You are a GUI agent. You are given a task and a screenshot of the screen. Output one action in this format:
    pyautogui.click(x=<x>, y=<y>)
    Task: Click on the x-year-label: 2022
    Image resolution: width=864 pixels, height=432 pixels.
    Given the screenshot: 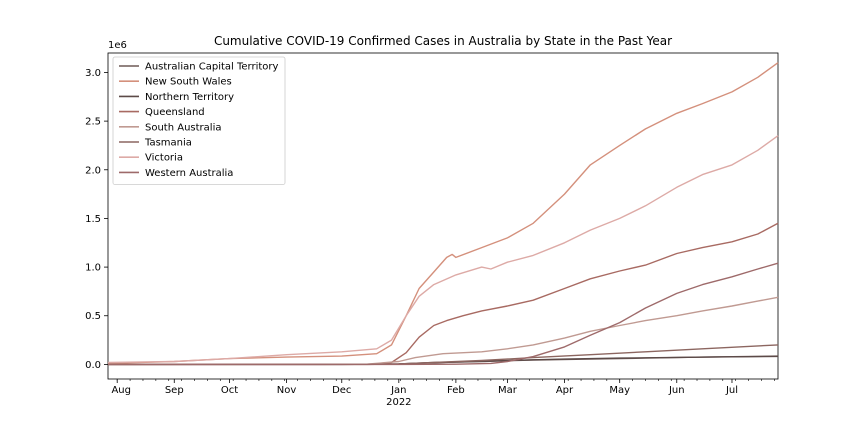 What is the action you would take?
    pyautogui.click(x=398, y=402)
    